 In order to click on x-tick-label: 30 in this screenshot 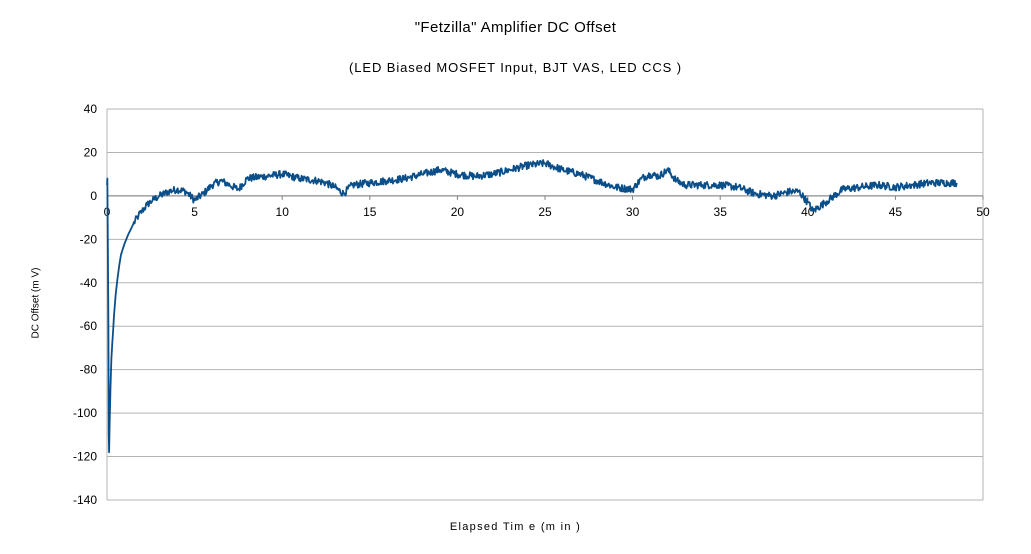, I will do `click(633, 212)`.